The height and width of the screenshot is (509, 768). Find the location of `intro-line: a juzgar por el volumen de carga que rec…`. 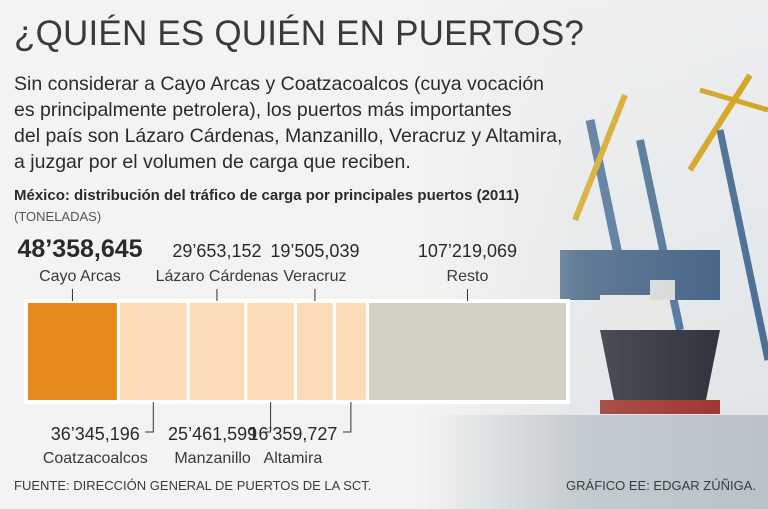

intro-line: a juzgar por el volumen de carga que rec… is located at coordinates (212, 162).